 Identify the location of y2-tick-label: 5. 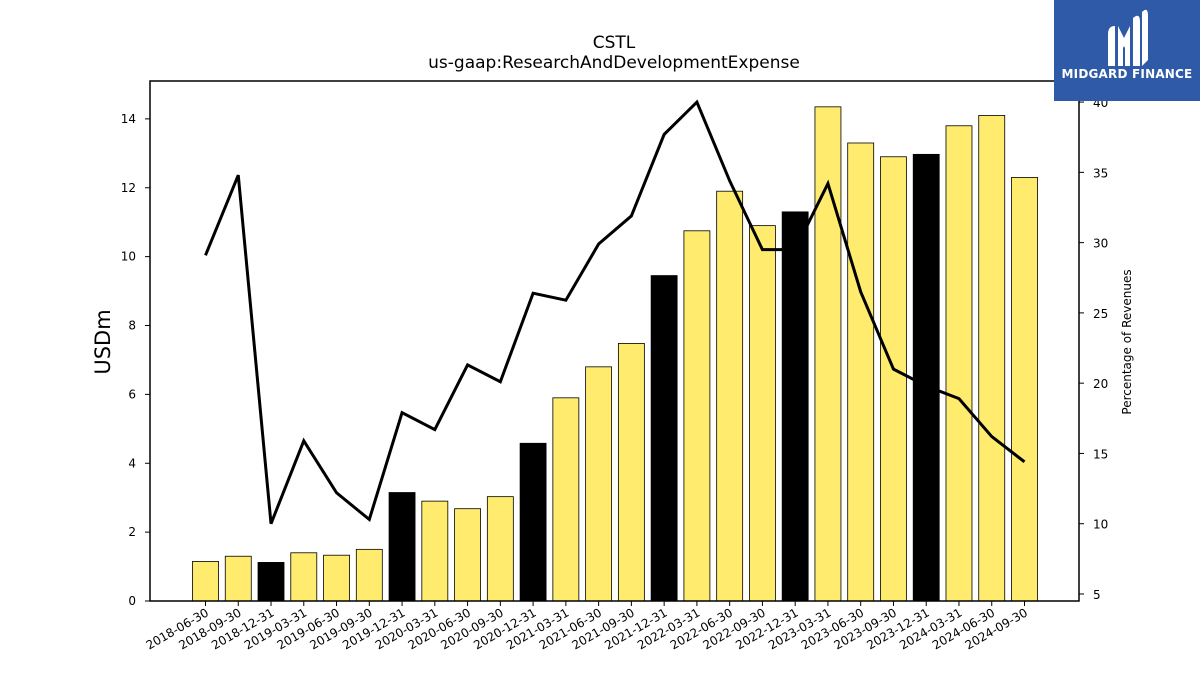
(1097, 595).